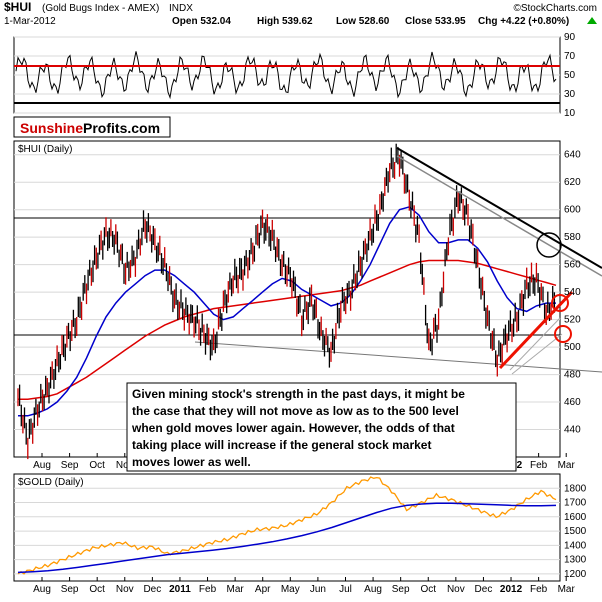 This screenshot has height=602, width=602. Describe the element at coordinates (180, 589) in the screenshot. I see `gold-x-tick-label: 2011` at that location.